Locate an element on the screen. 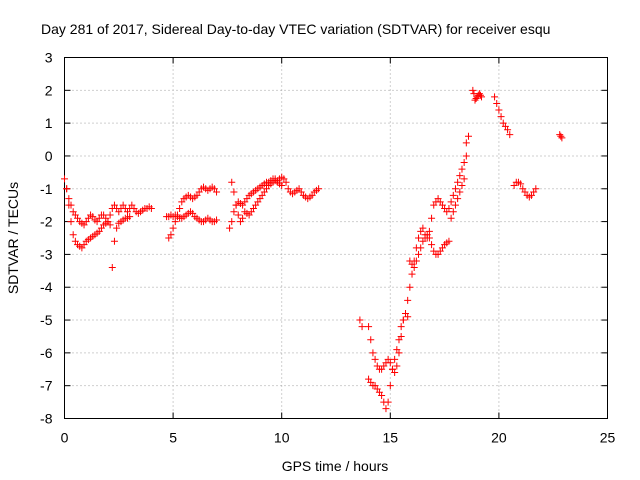 The height and width of the screenshot is (480, 640). y-tick-label: 0 is located at coordinates (49, 156).